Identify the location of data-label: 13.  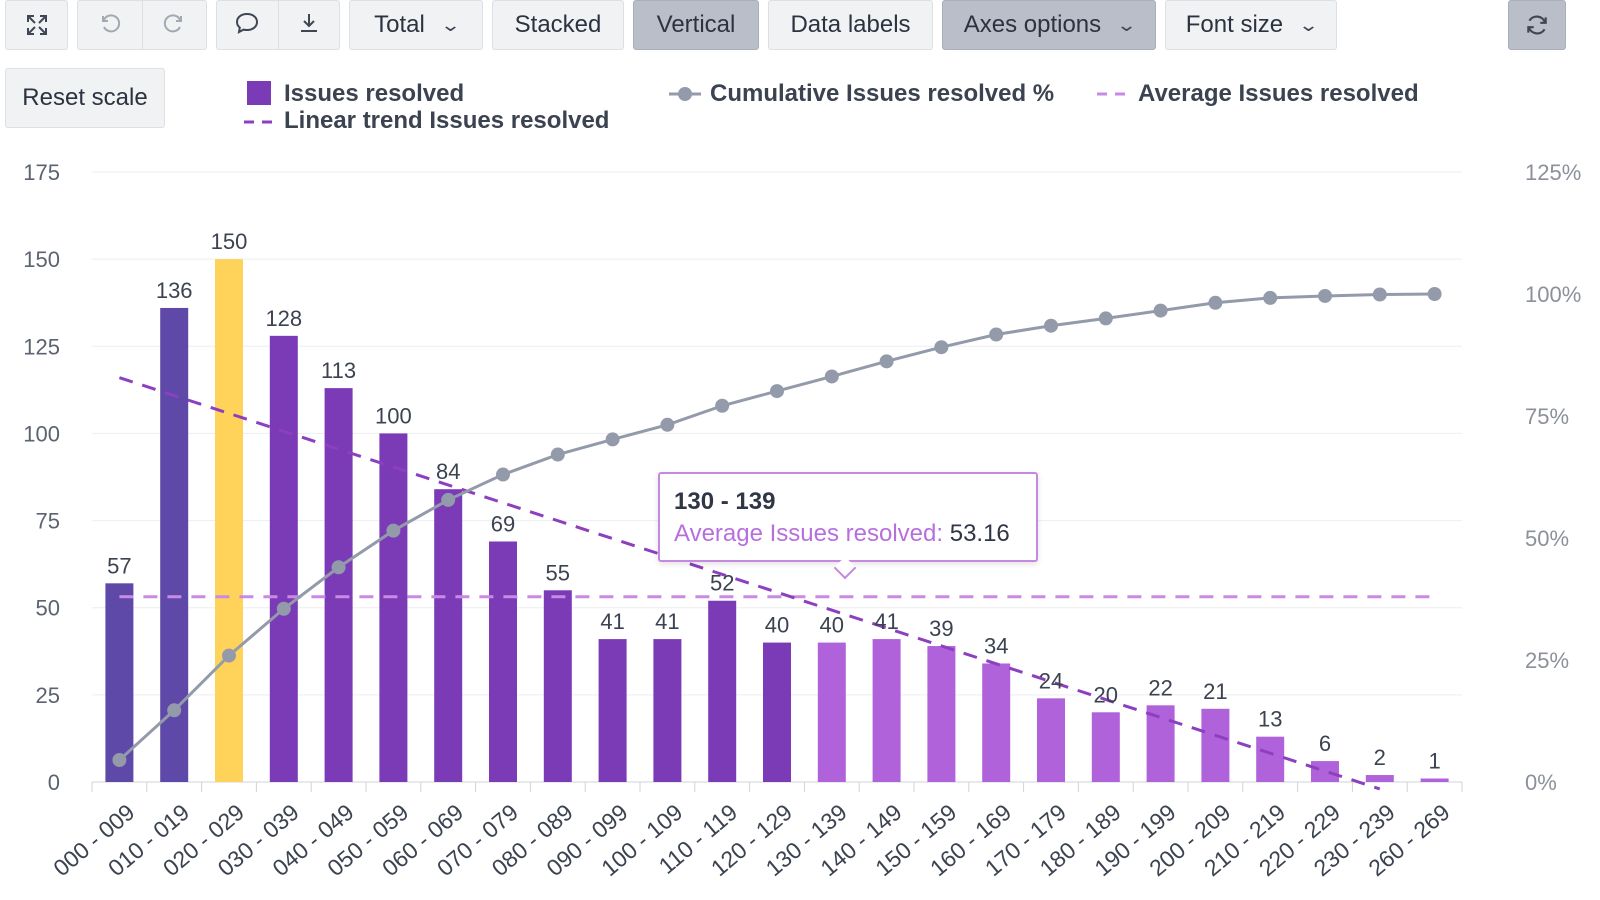
(1270, 719).